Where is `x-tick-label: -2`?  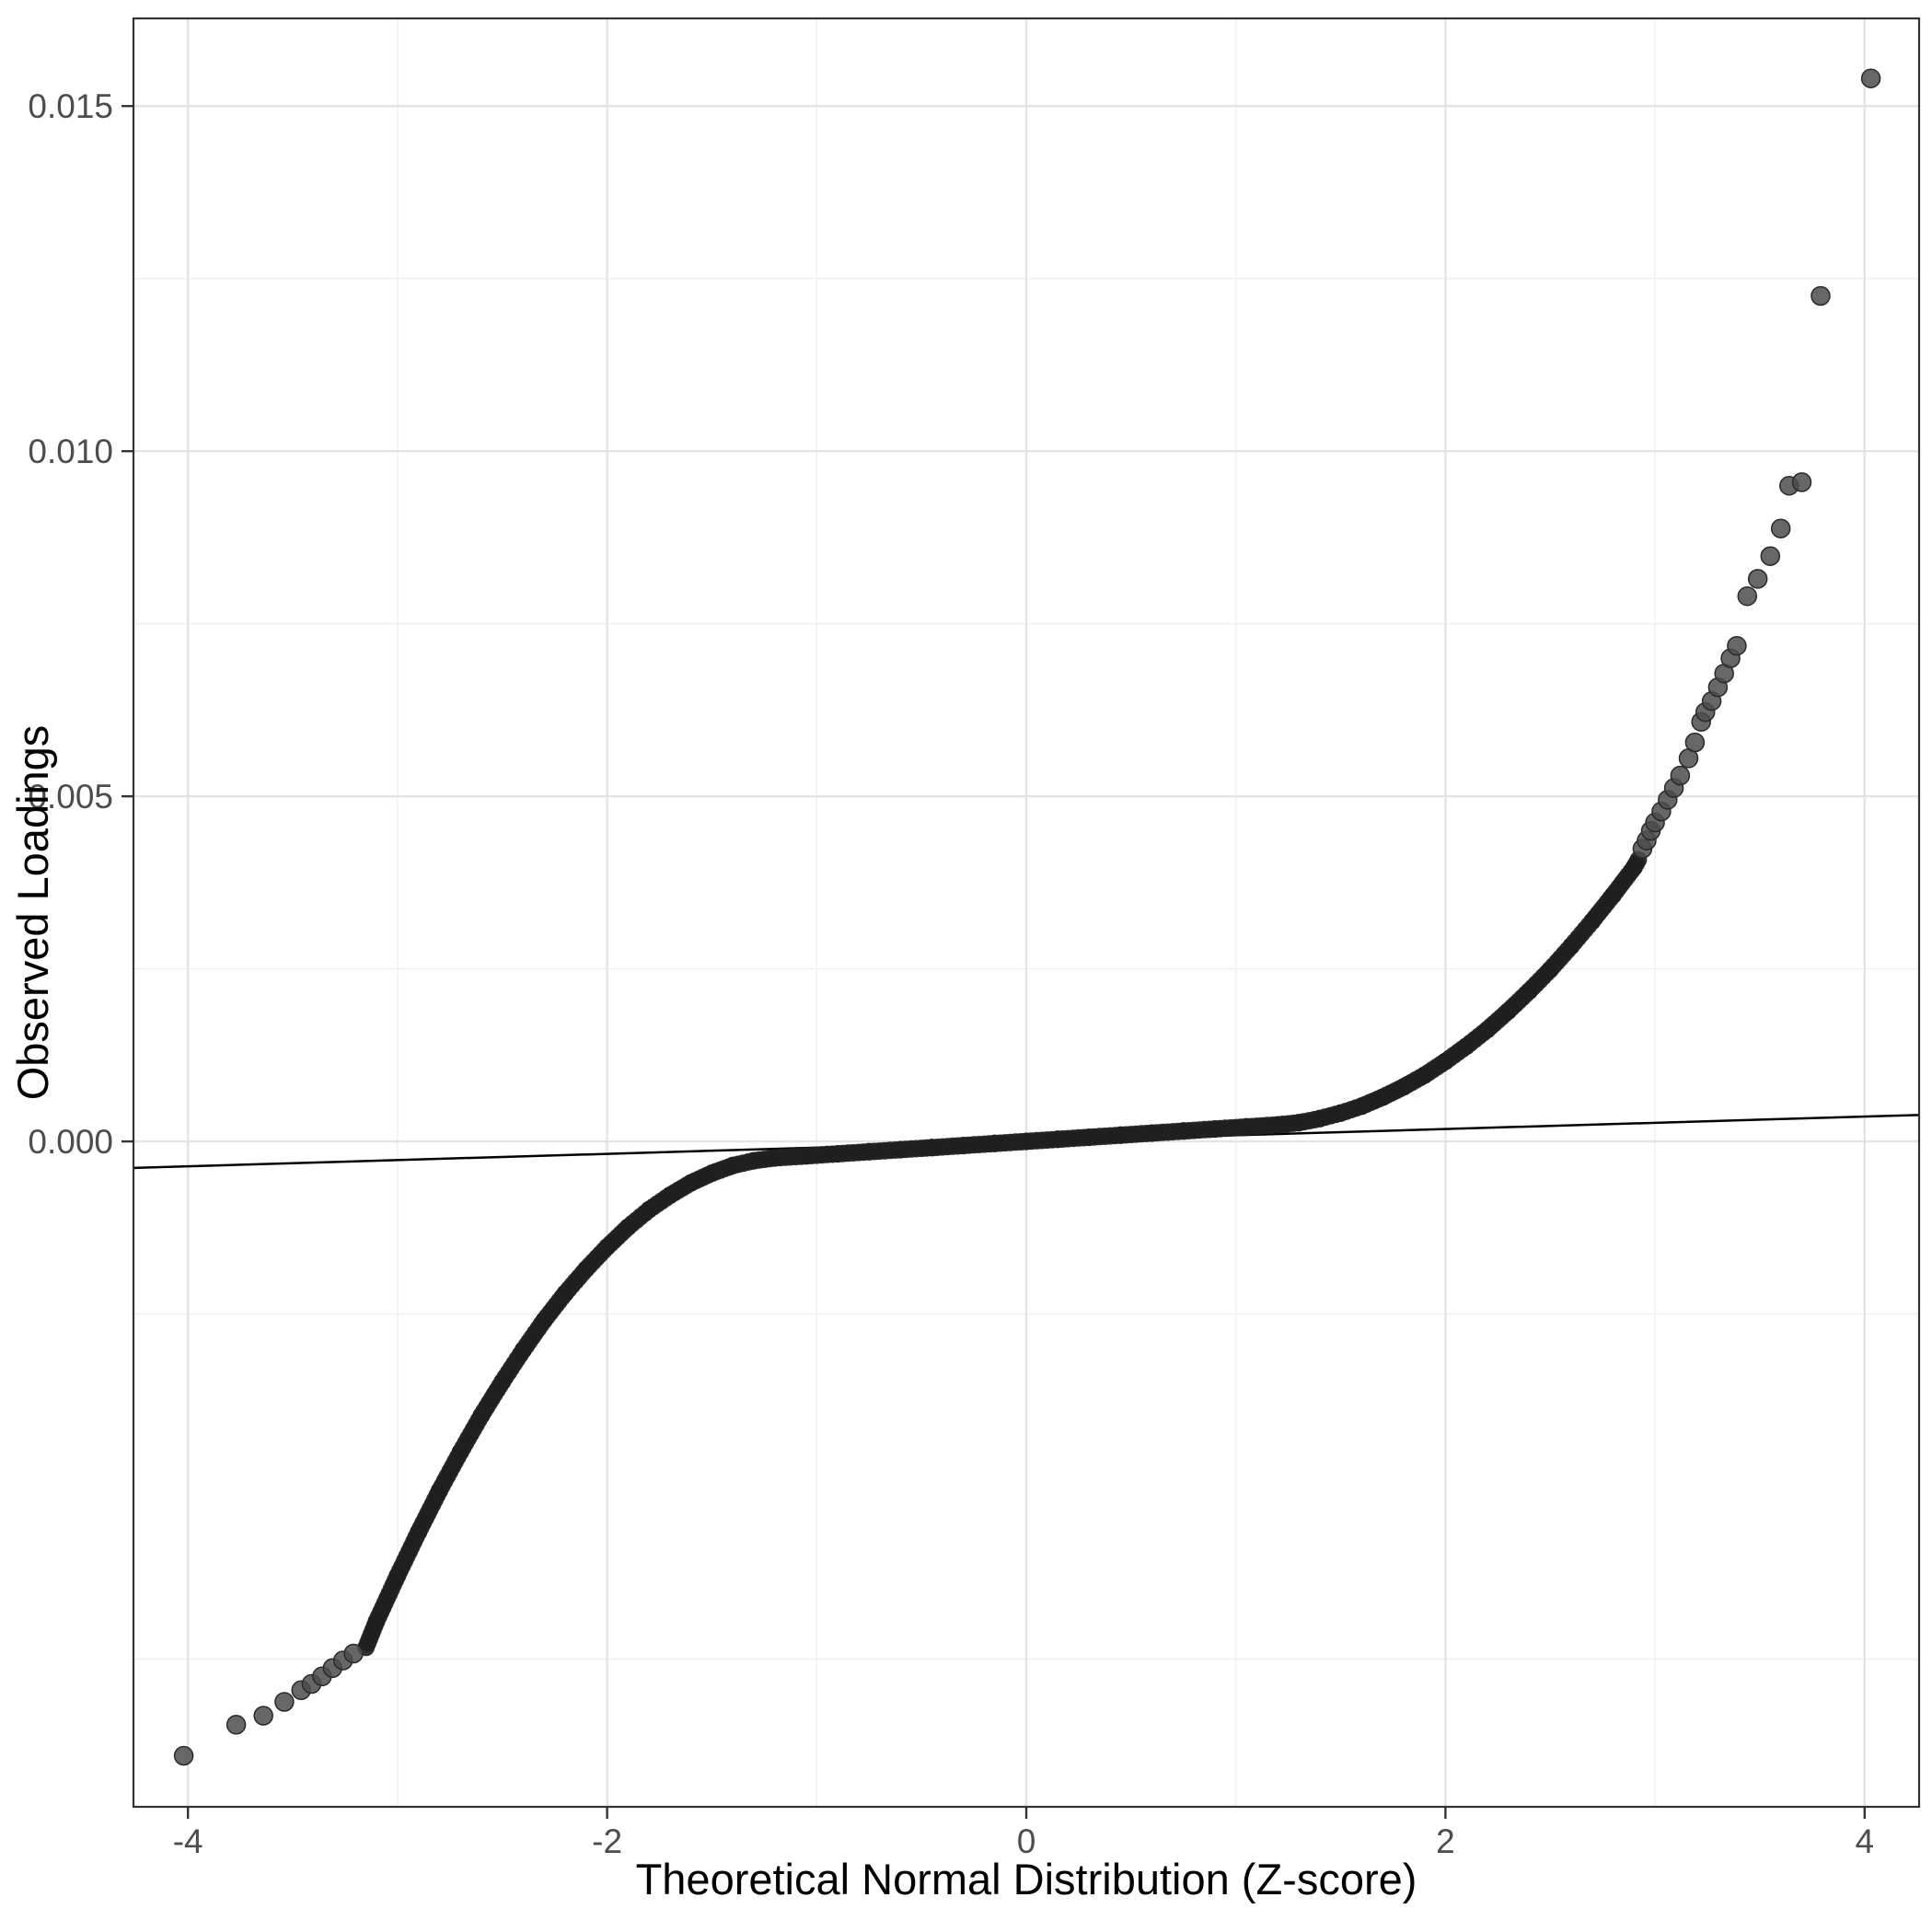
x-tick-label: -2 is located at coordinates (607, 1841).